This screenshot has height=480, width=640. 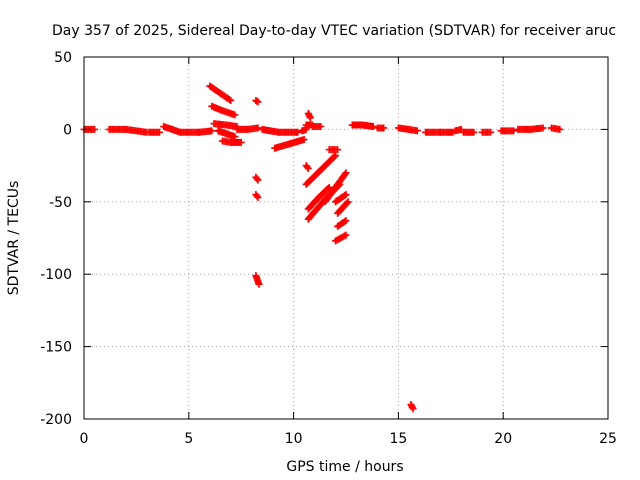 What do you see at coordinates (56, 420) in the screenshot?
I see `y-tick-label: -200` at bounding box center [56, 420].